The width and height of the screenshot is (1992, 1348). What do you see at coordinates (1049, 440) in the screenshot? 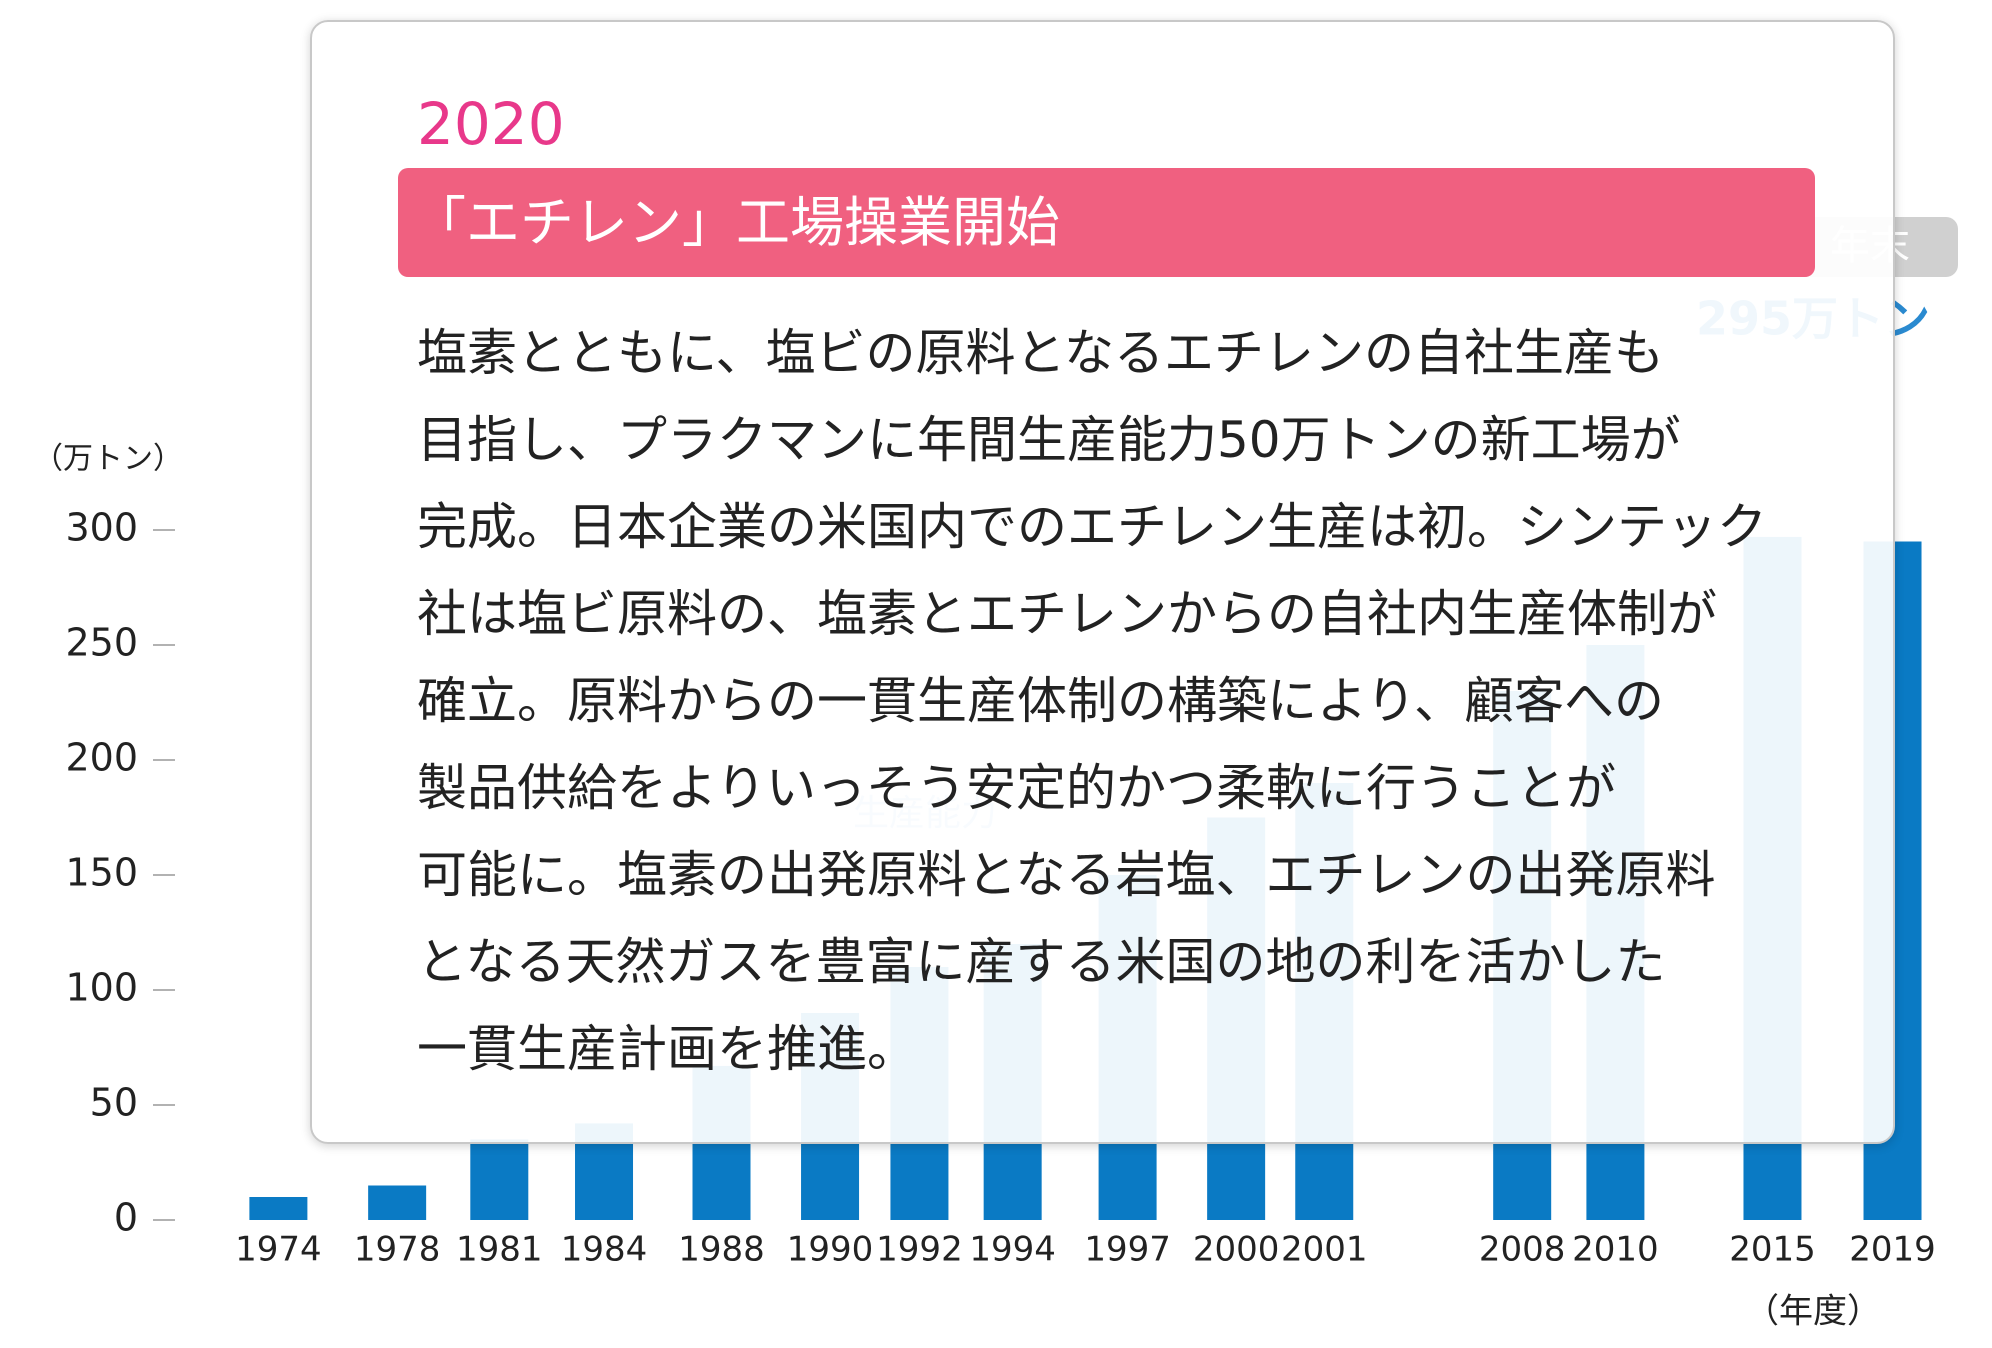
I see `popup-body-line: 目指し、プラクマンに年間生産能力50万トンの新工場が` at bounding box center [1049, 440].